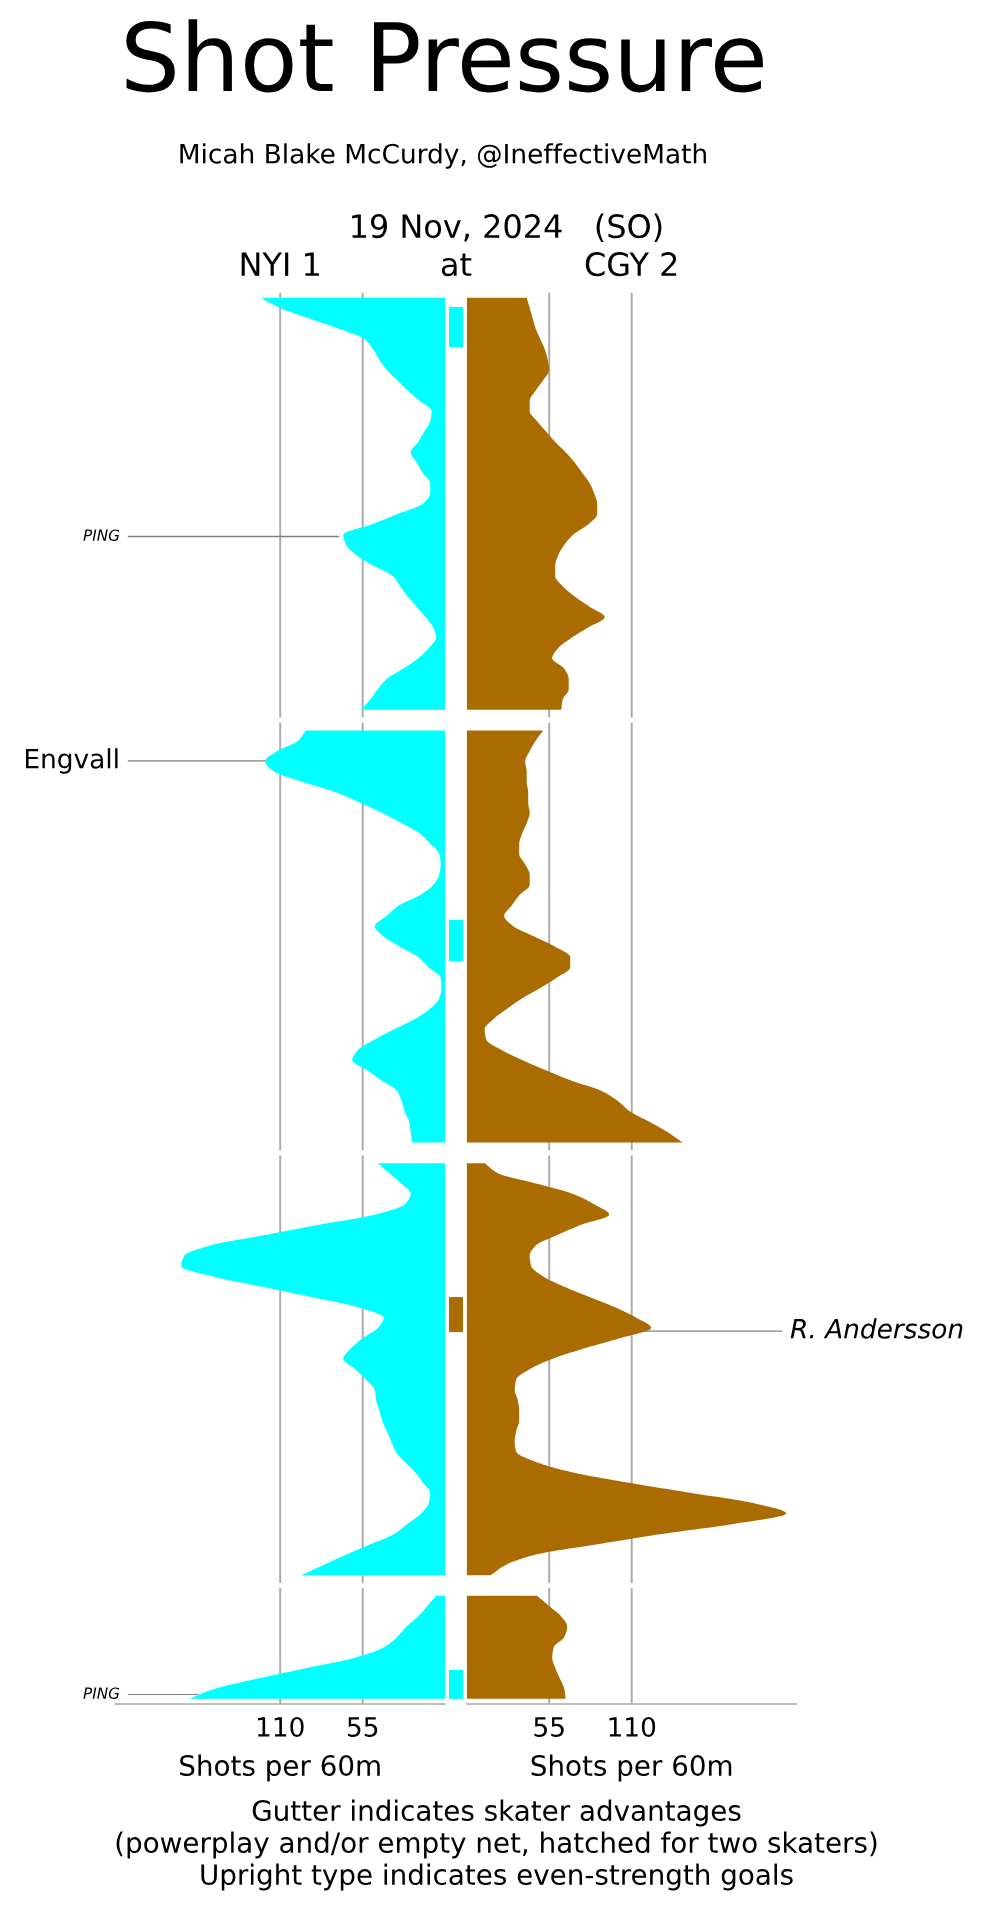  What do you see at coordinates (497, 1877) in the screenshot?
I see `text: Upright type indicates even-strength goals` at bounding box center [497, 1877].